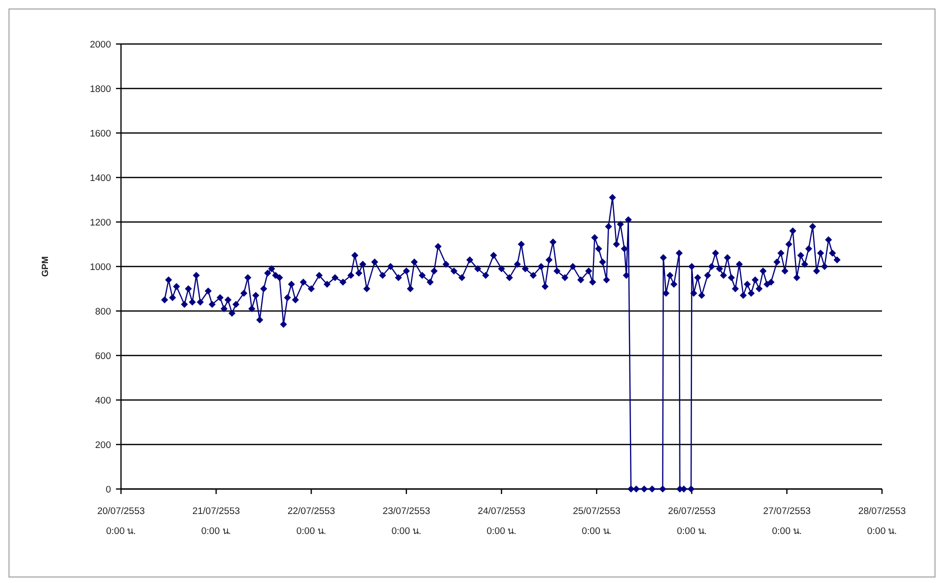 The image size is (939, 583). Describe the element at coordinates (216, 521) in the screenshot. I see `x-tick-label: 21/07/2553 0:00 น.` at that location.